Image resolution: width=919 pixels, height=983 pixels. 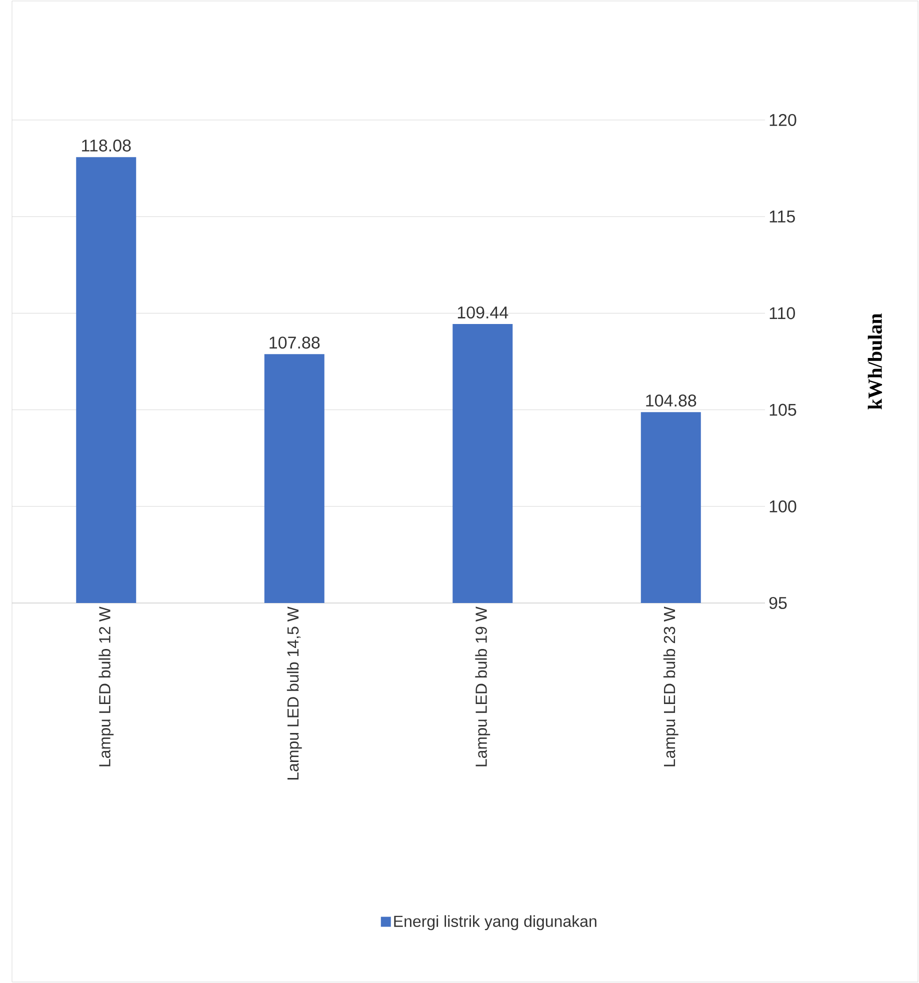 What do you see at coordinates (783, 506) in the screenshot?
I see `y-tick-label: 100` at bounding box center [783, 506].